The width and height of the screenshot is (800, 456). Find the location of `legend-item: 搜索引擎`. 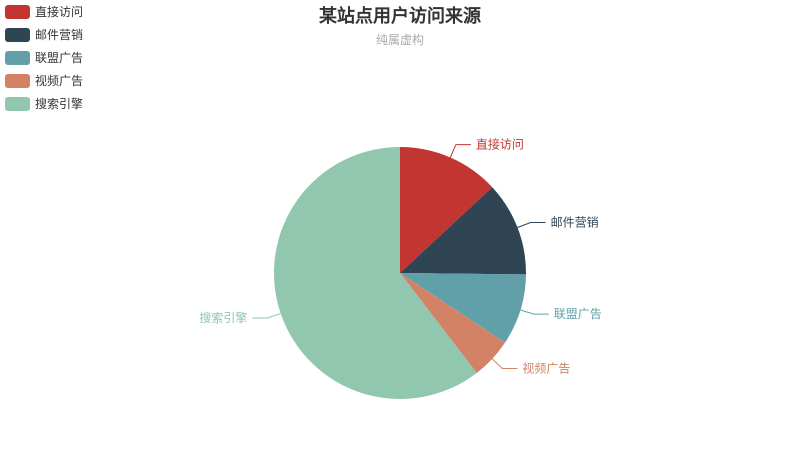

legend-item: 搜索引擎 is located at coordinates (44, 103).